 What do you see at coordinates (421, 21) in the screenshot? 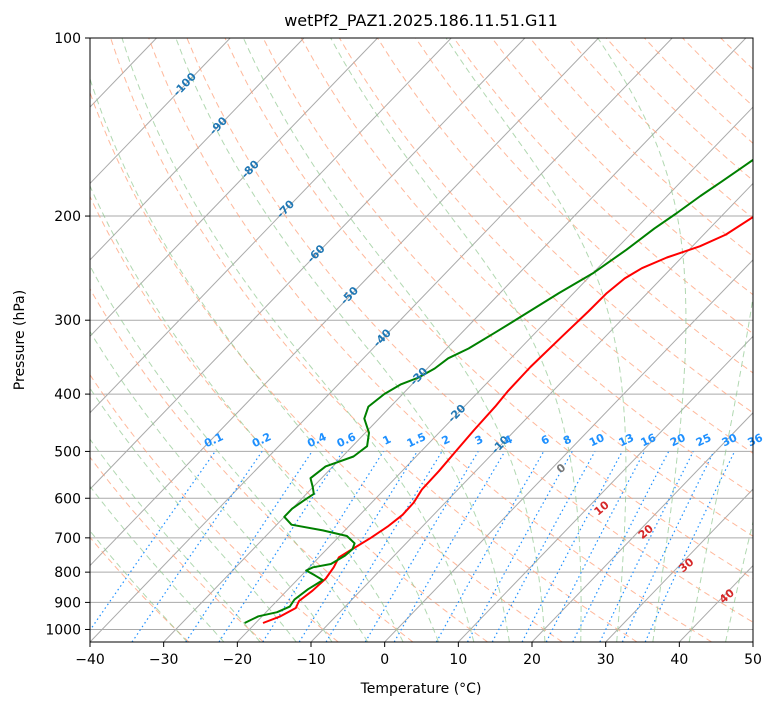
I see `chart-title: wetPf2_PAZ1.2025.186.11.51.G11` at bounding box center [421, 21].